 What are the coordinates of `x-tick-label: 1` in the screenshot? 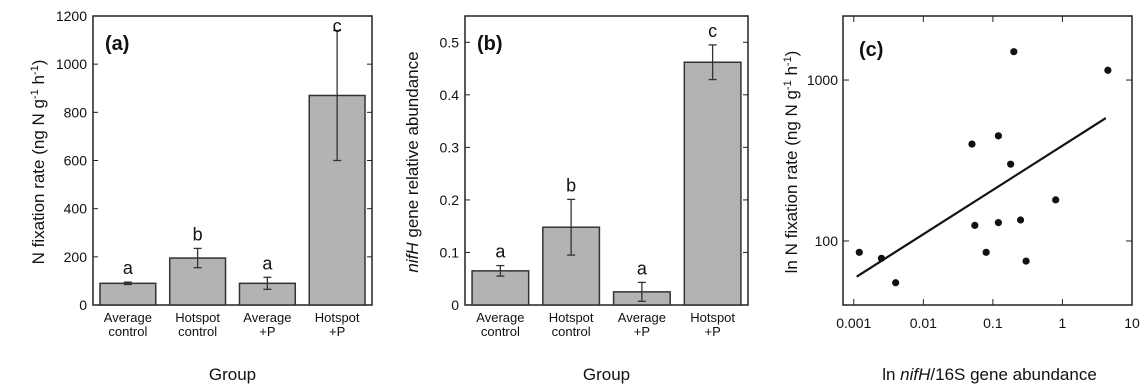 It's located at (1063, 323).